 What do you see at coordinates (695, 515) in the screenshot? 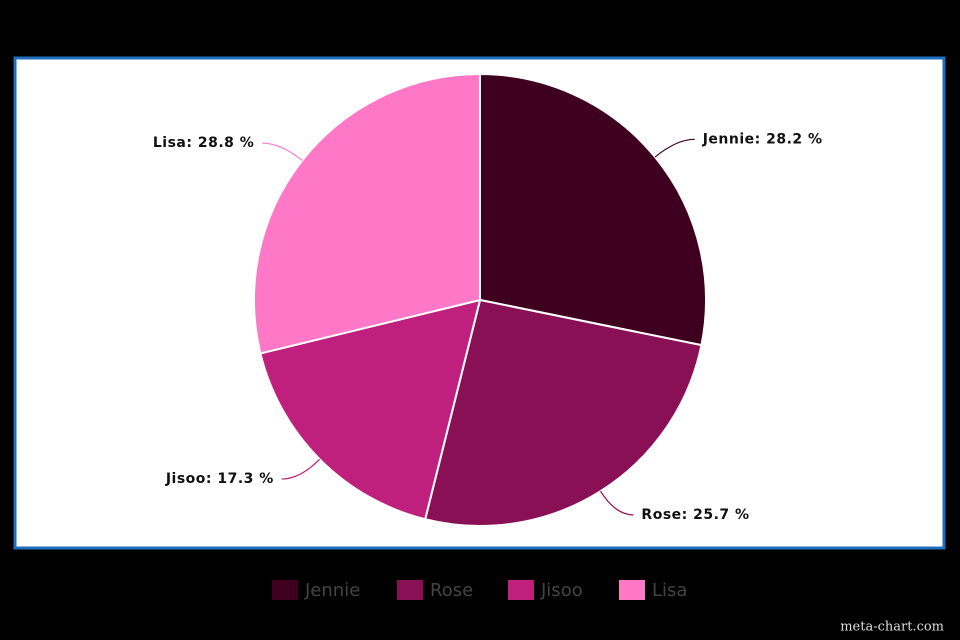
I see `data-label: Rose: 25.7 %` at bounding box center [695, 515].